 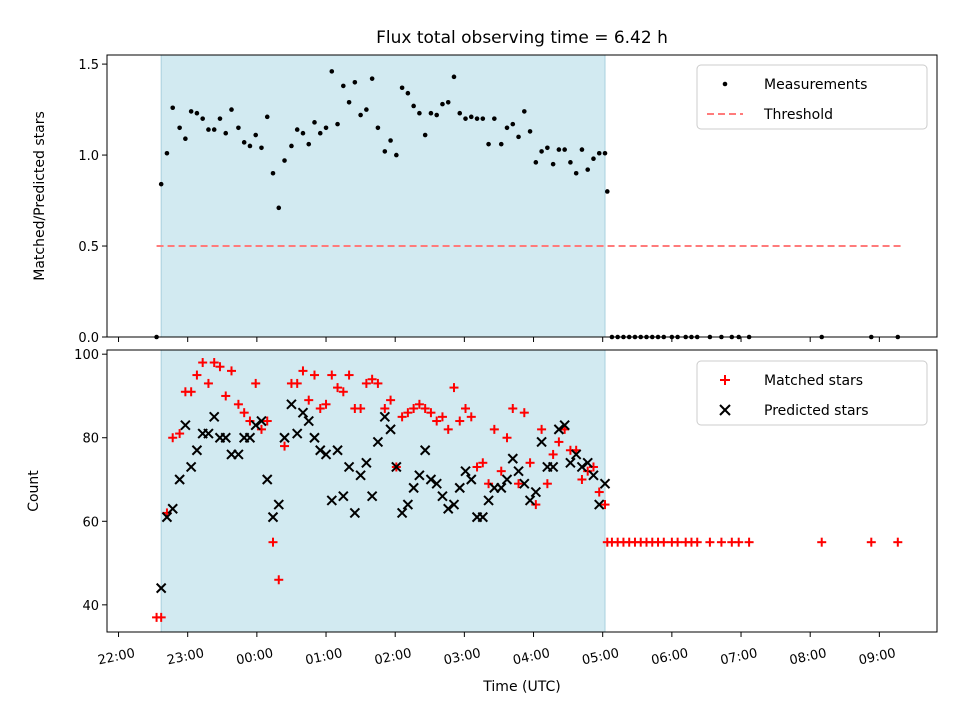 I want to click on x-tick-label: 23:00, so click(x=186, y=657).